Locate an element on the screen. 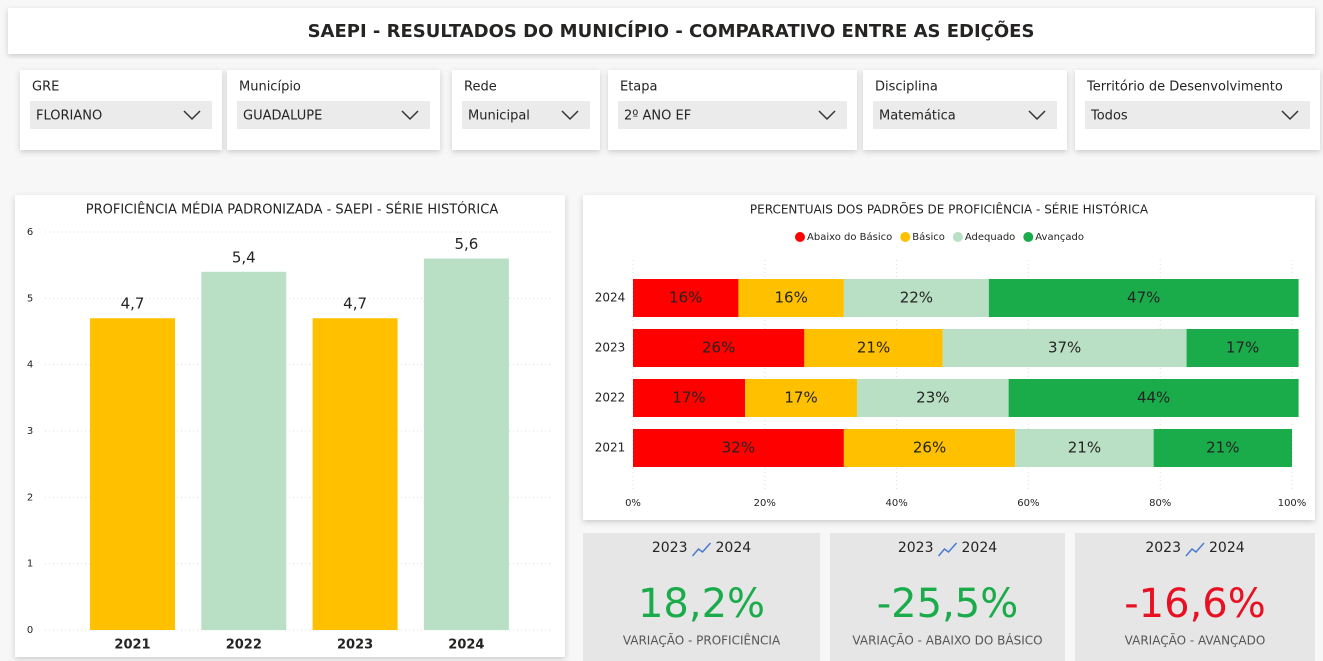  x-tick-label: 2024 is located at coordinates (466, 645).